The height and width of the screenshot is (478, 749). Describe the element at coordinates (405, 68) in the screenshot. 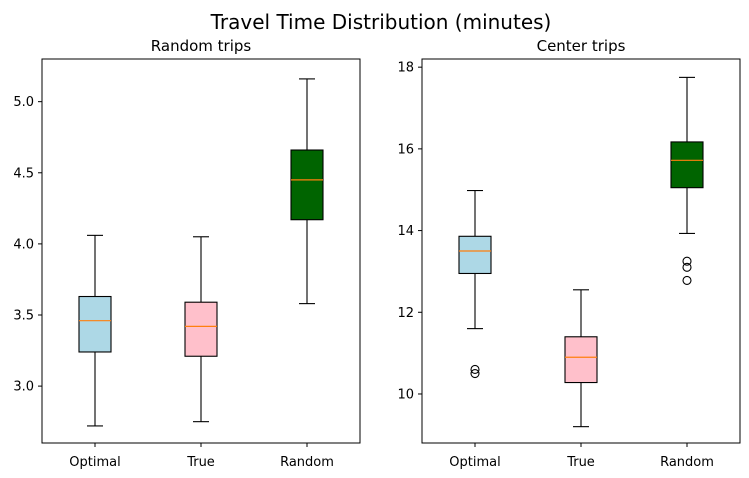

I see `y-tick-label: 18` at that location.